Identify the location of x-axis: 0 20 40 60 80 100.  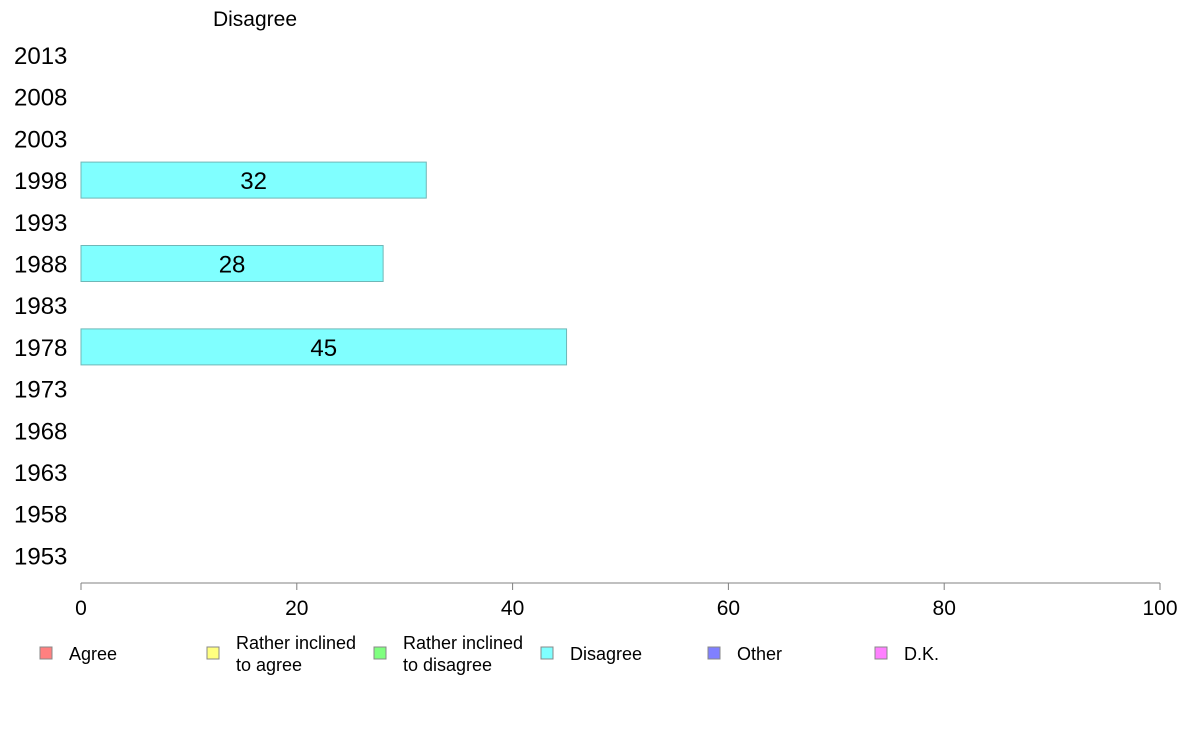
(626, 601).